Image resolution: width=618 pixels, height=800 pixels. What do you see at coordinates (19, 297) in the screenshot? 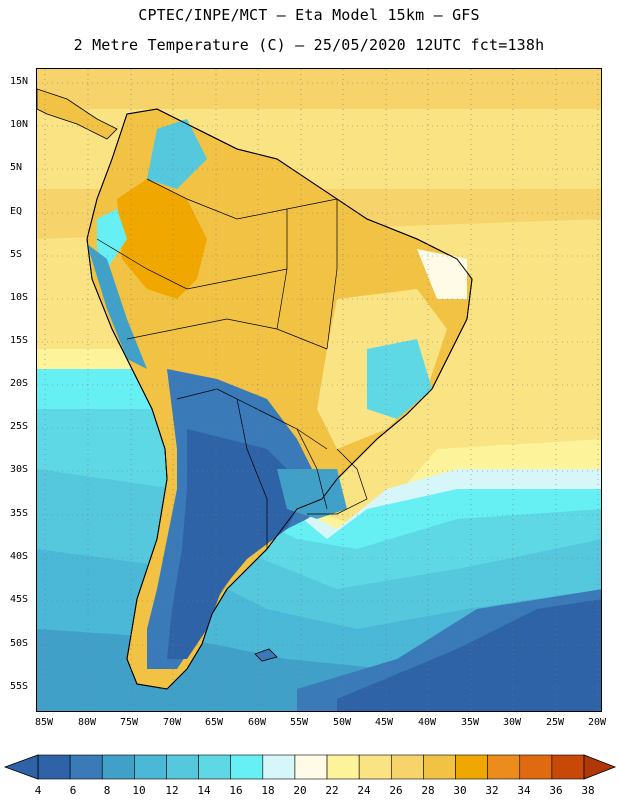
I see `lat-label: 10S` at bounding box center [19, 297].